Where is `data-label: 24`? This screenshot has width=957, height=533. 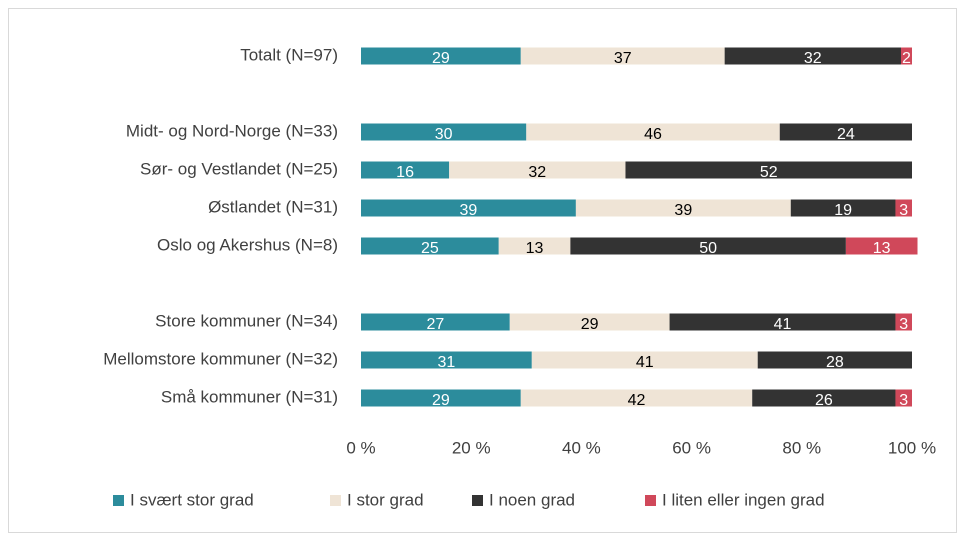
data-label: 24 is located at coordinates (846, 134).